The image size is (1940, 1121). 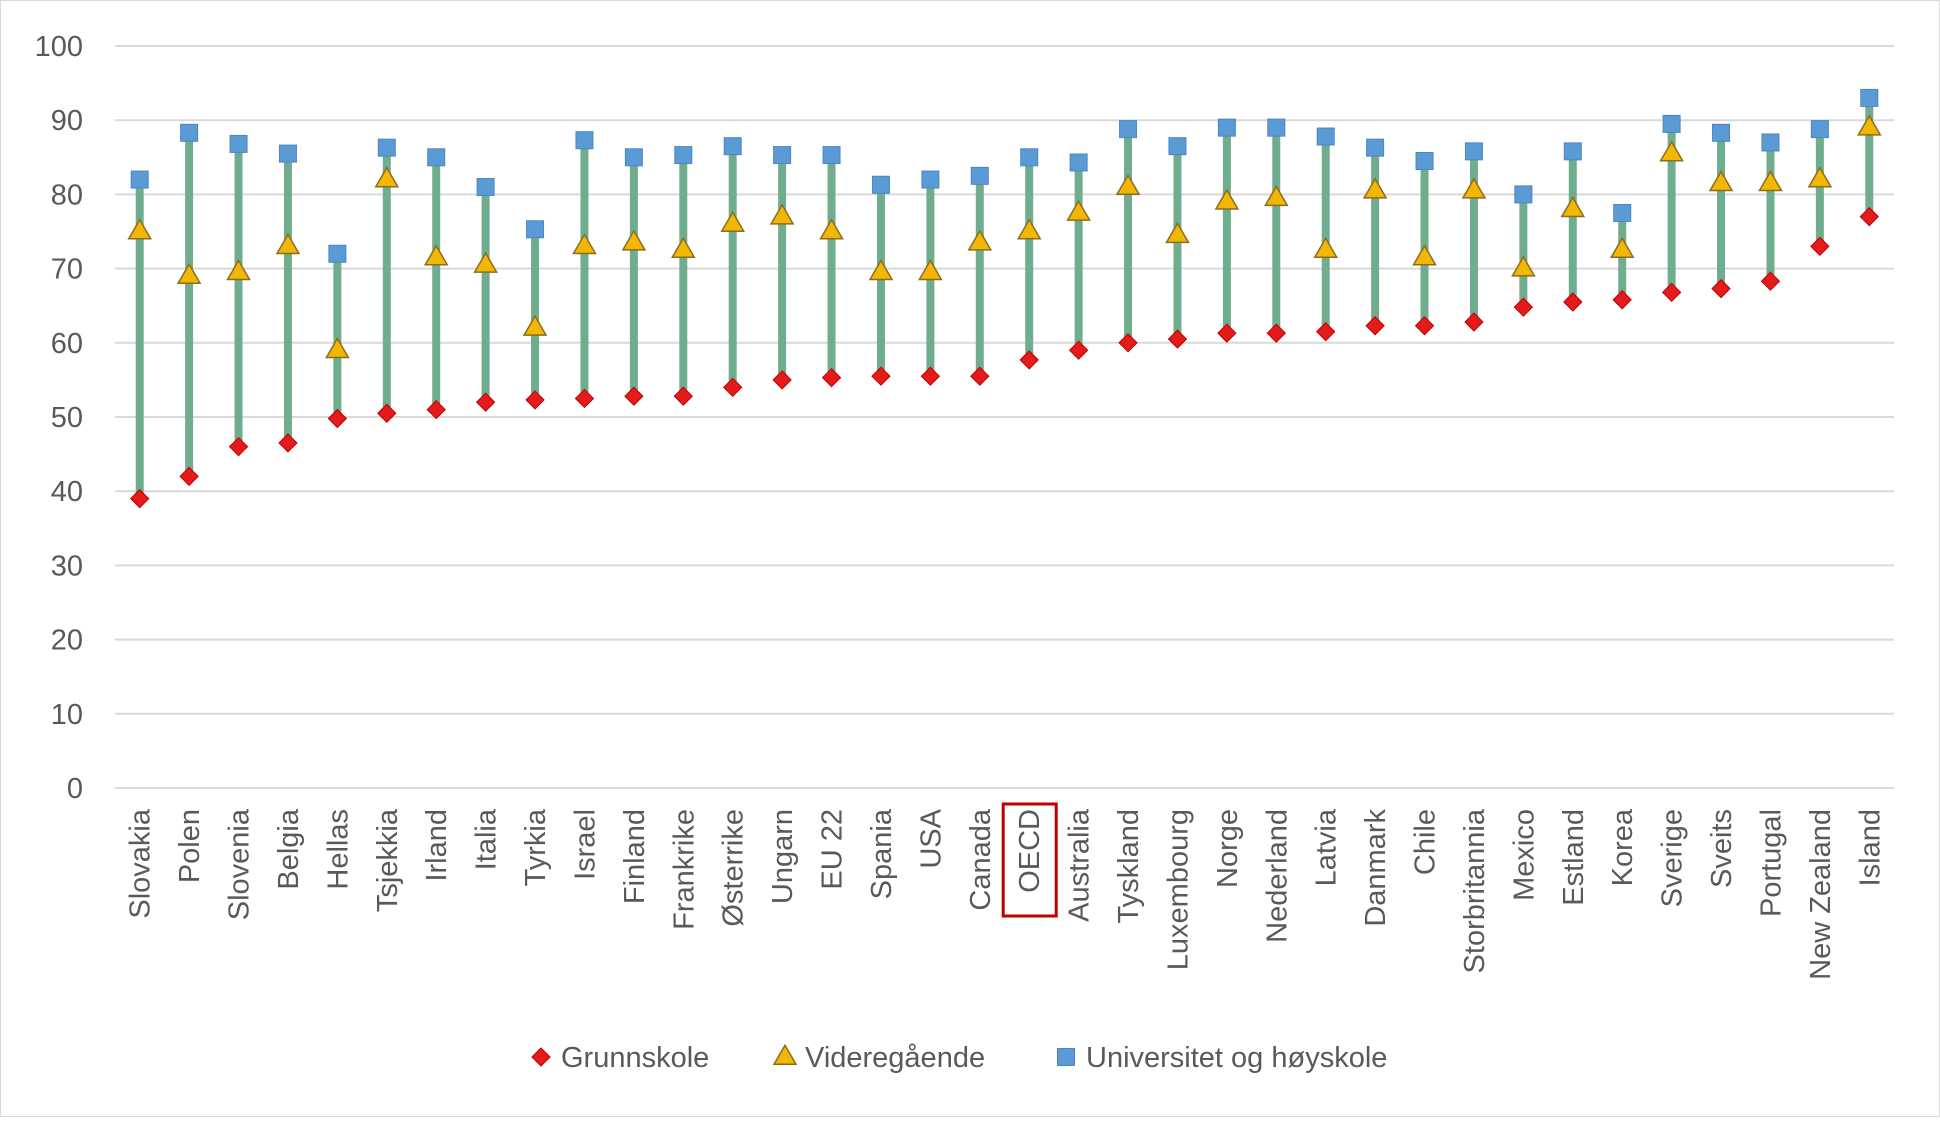 What do you see at coordinates (1327, 847) in the screenshot?
I see `x-tick-label: Latvia` at bounding box center [1327, 847].